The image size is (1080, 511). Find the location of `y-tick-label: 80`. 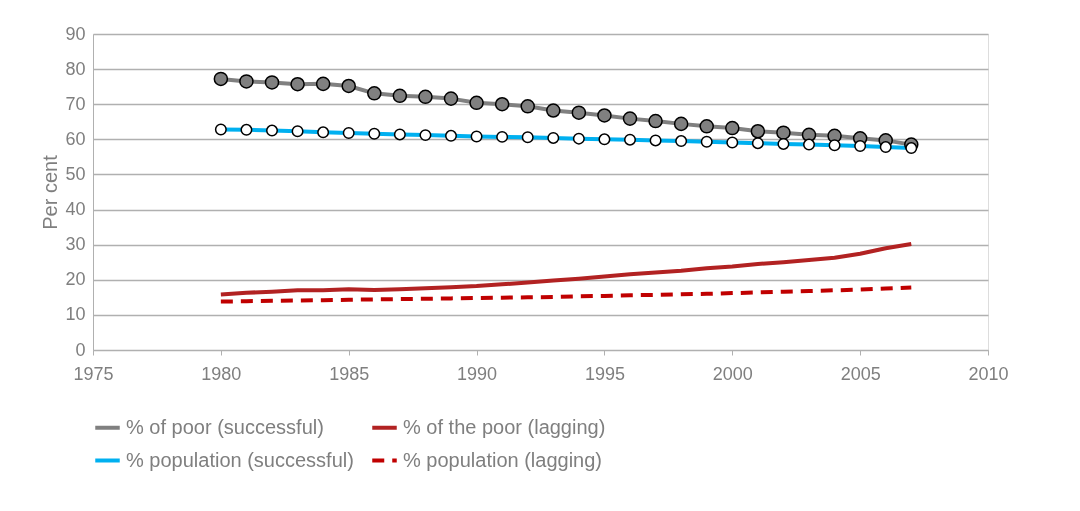

y-tick-label: 80 is located at coordinates (75, 68).